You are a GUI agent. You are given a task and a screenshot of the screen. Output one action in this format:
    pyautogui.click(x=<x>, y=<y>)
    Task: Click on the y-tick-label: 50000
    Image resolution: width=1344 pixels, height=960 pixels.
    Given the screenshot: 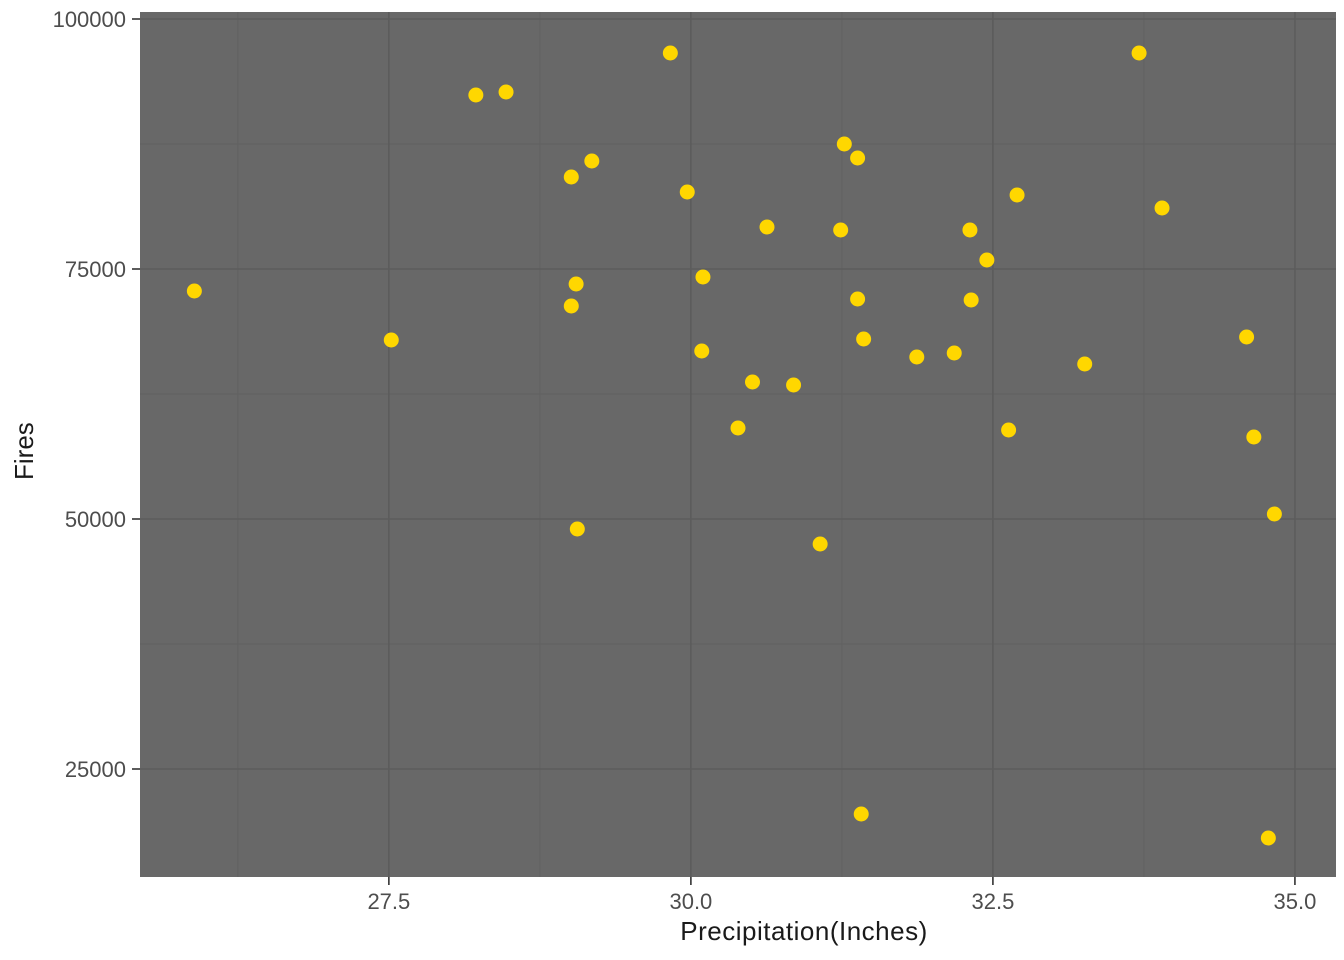 What is the action you would take?
    pyautogui.click(x=95, y=519)
    